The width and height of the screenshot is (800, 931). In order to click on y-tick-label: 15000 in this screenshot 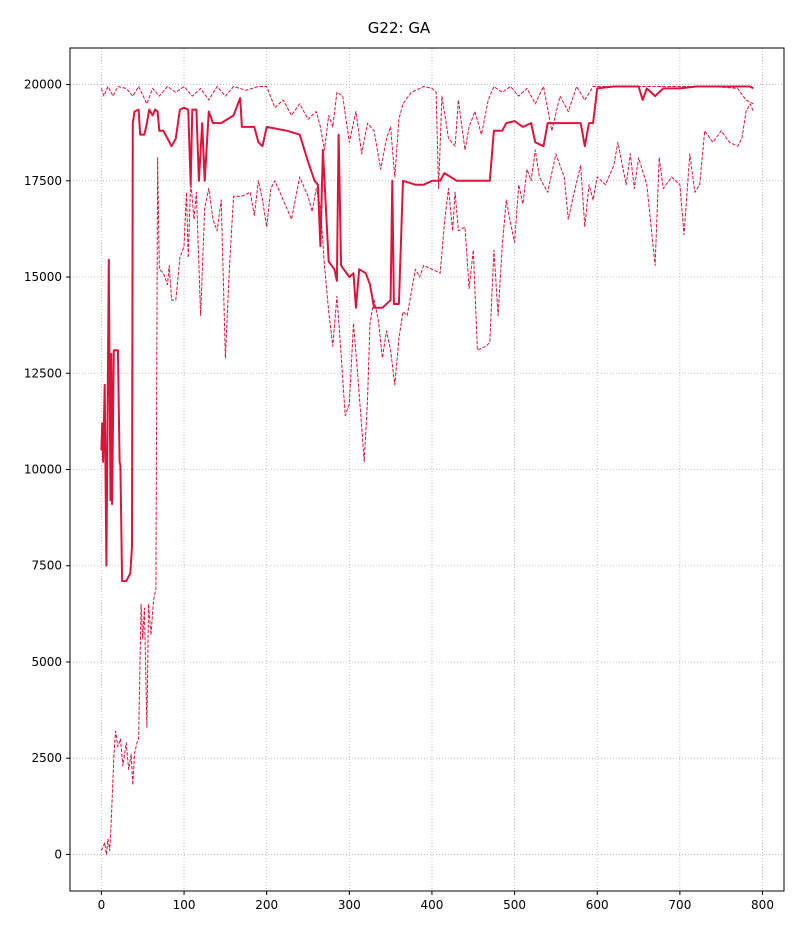, I will do `click(43, 277)`.